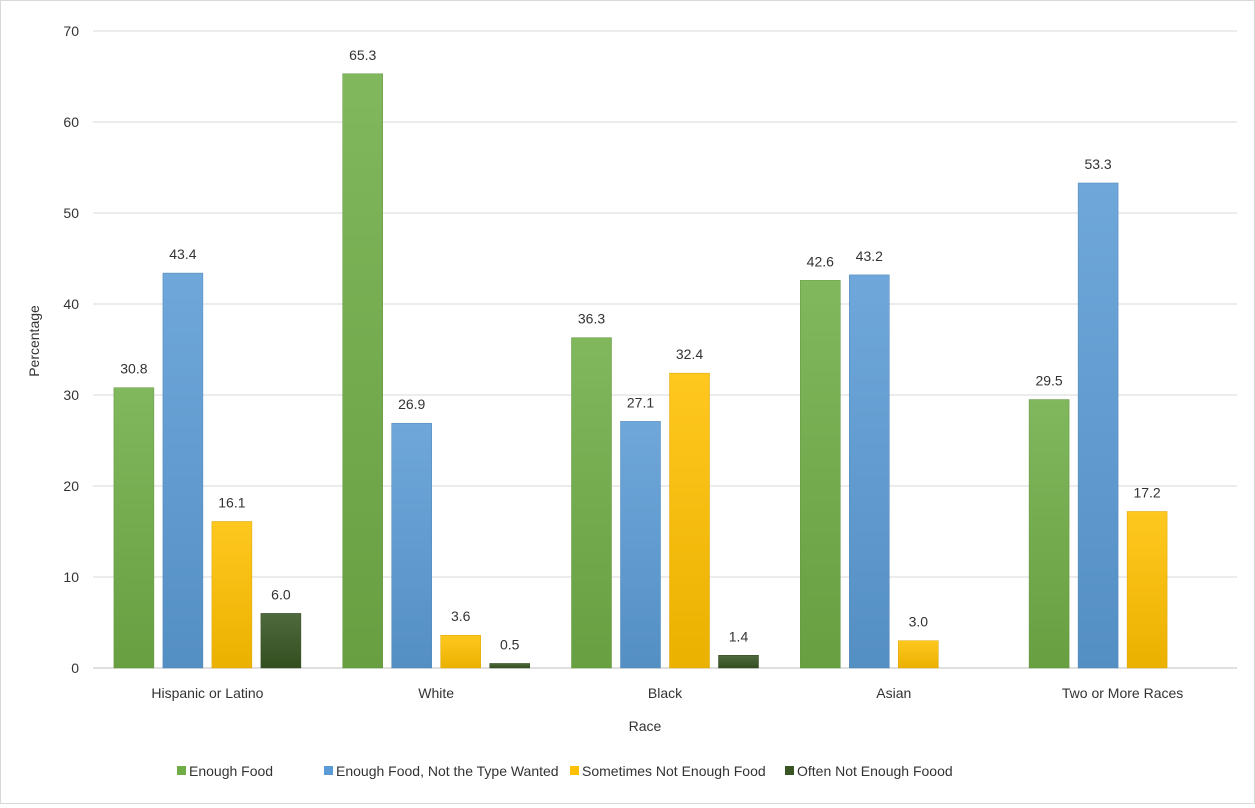 The image size is (1255, 808). What do you see at coordinates (461, 616) in the screenshot?
I see `data-label: 3.6` at bounding box center [461, 616].